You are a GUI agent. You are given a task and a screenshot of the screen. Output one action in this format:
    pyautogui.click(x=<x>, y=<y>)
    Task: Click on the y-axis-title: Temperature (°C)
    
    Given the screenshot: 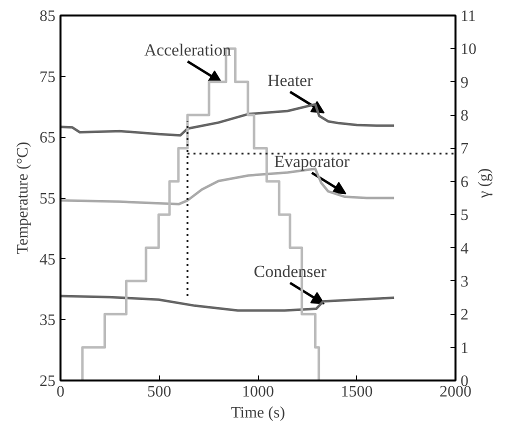 What is the action you would take?
    pyautogui.click(x=23, y=198)
    